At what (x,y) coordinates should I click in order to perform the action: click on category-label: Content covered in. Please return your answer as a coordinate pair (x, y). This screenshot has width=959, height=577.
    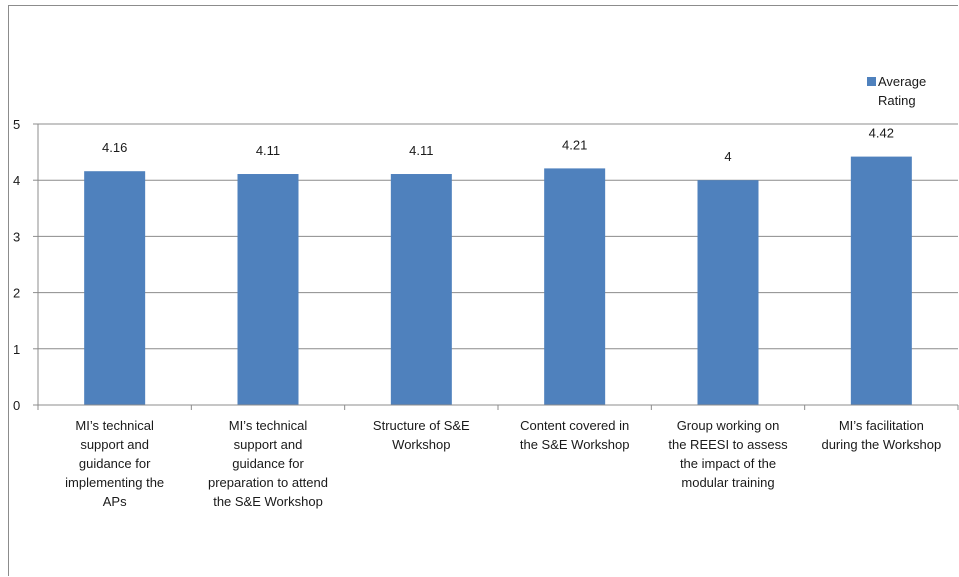
    Looking at the image, I should click on (574, 425).